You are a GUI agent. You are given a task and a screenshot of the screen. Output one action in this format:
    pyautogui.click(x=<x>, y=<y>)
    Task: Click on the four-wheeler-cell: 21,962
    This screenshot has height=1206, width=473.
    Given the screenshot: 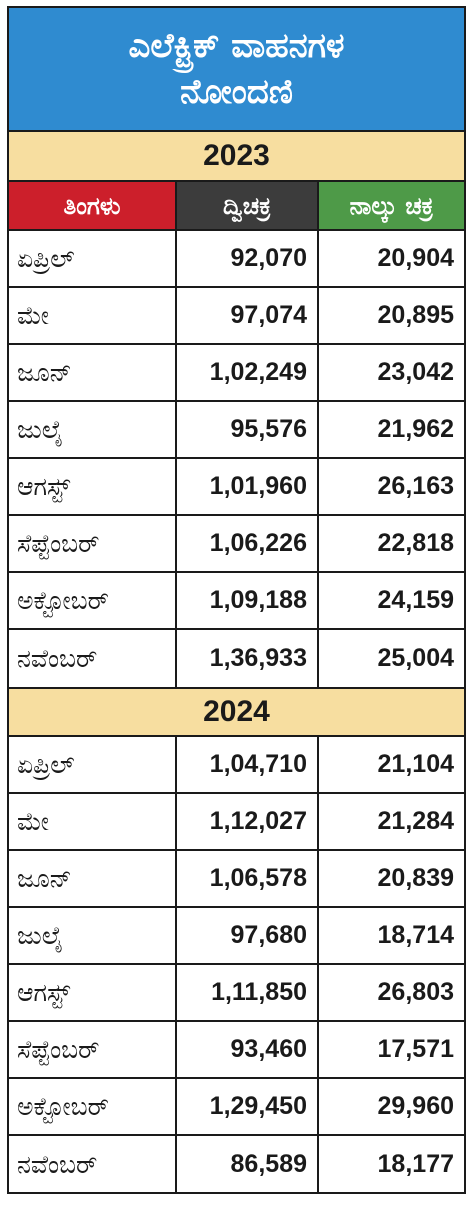 What is the action you would take?
    pyautogui.click(x=390, y=429)
    